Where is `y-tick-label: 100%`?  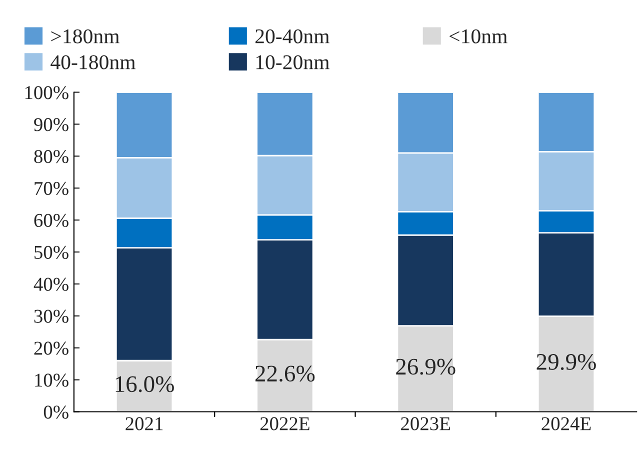 y-tick-label: 100% is located at coordinates (46, 93).